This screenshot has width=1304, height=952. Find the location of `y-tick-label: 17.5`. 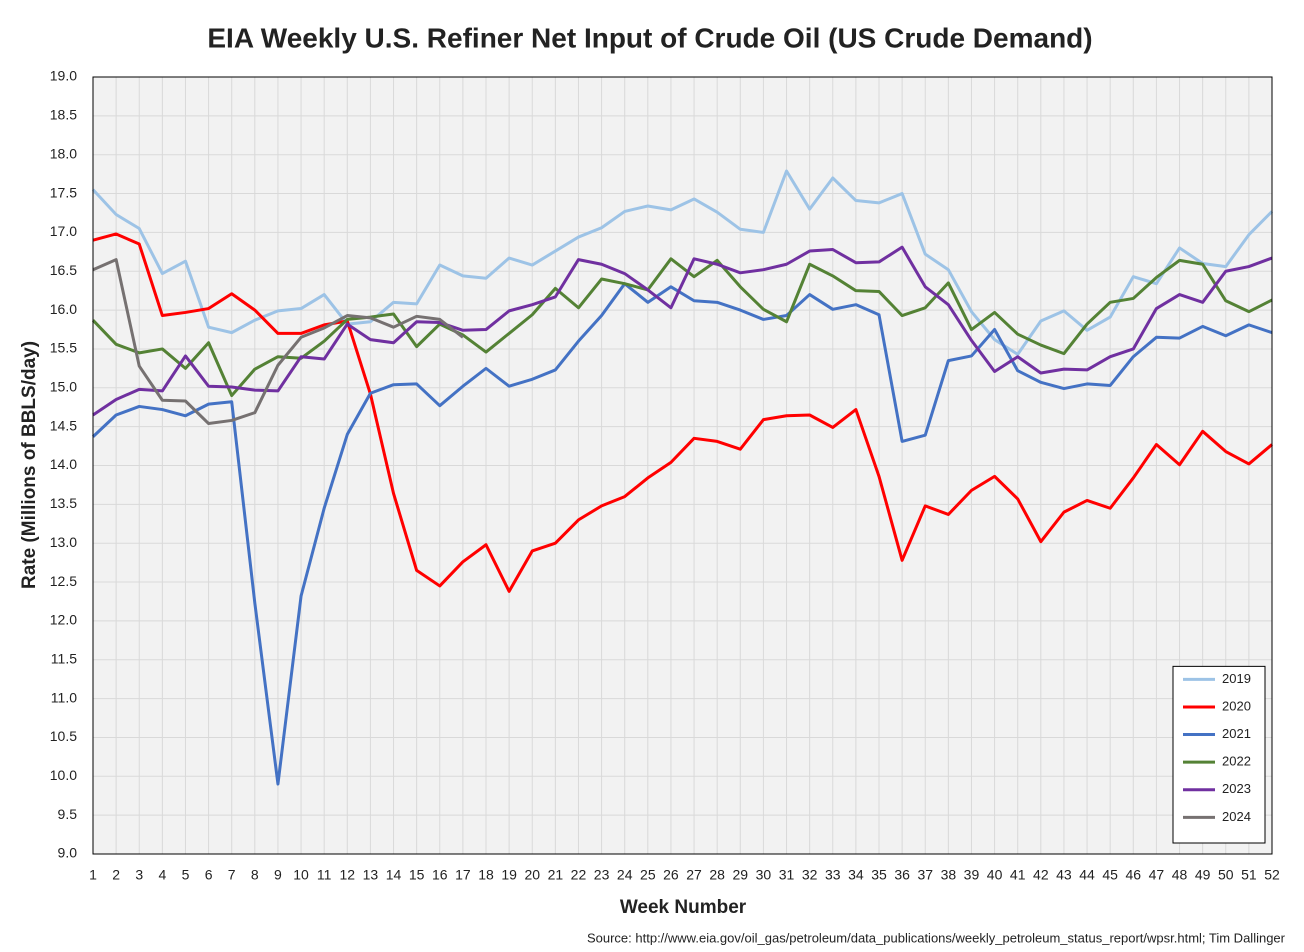

y-tick-label: 17.5 is located at coordinates (63, 192).